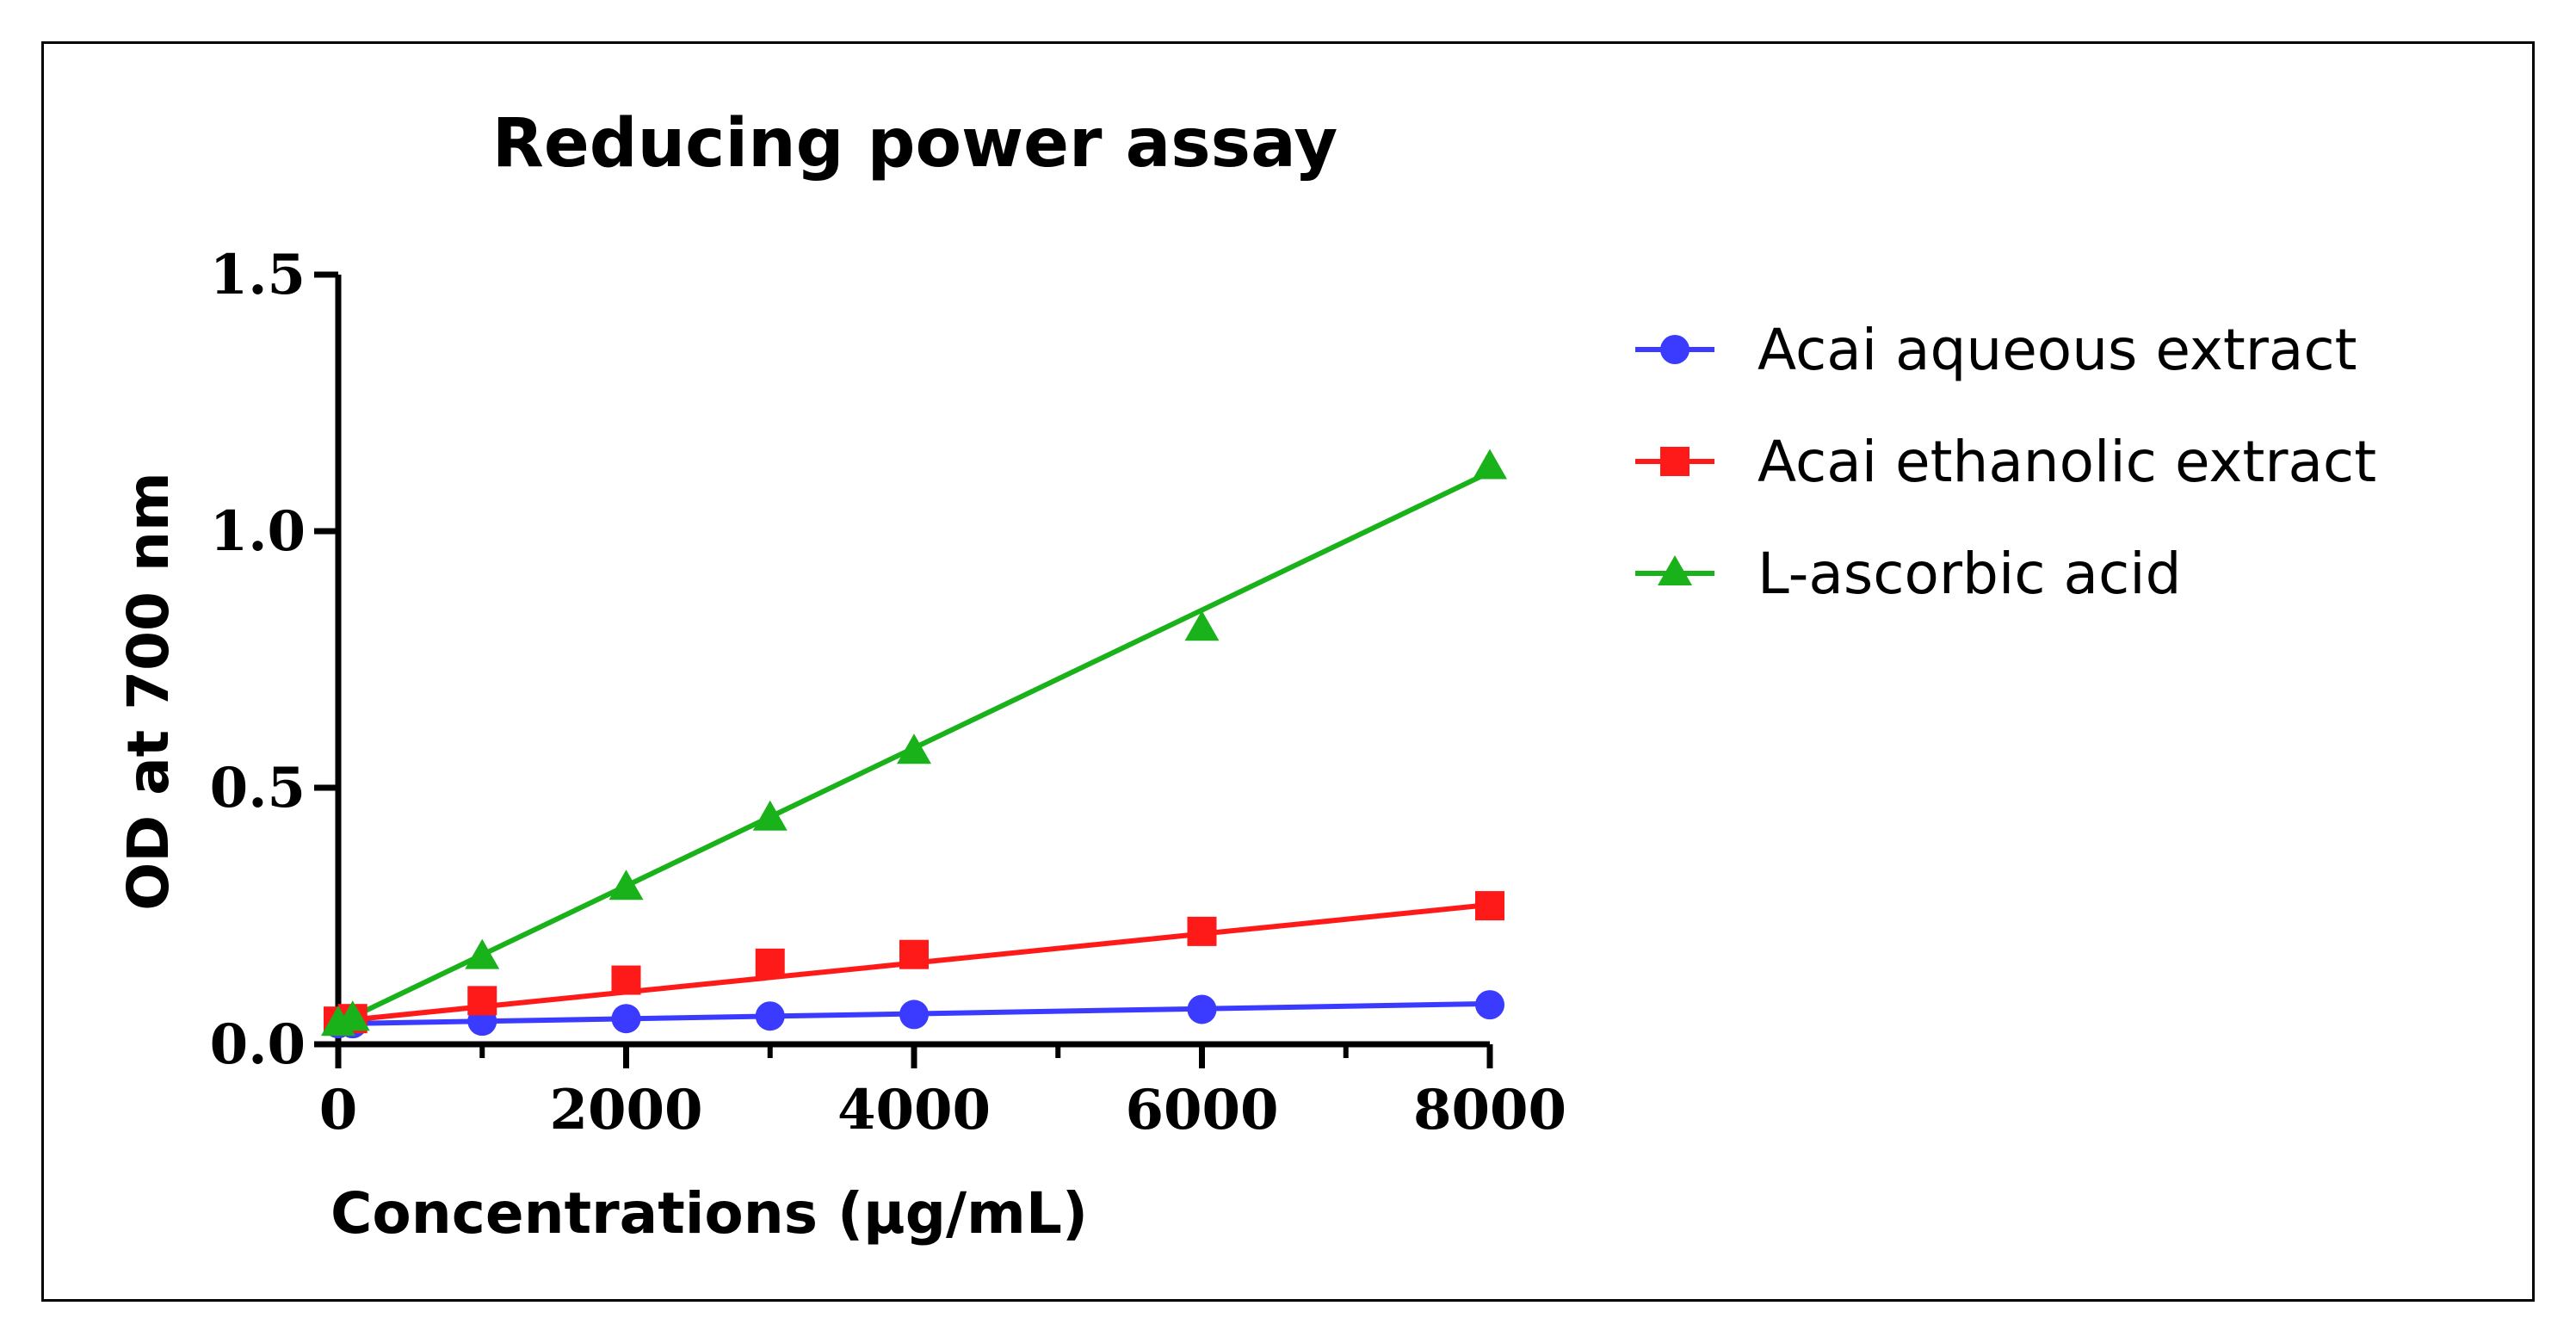 This screenshot has height=1343, width=2576. What do you see at coordinates (258, 788) in the screenshot?
I see `y-tick-label: 0.5` at bounding box center [258, 788].